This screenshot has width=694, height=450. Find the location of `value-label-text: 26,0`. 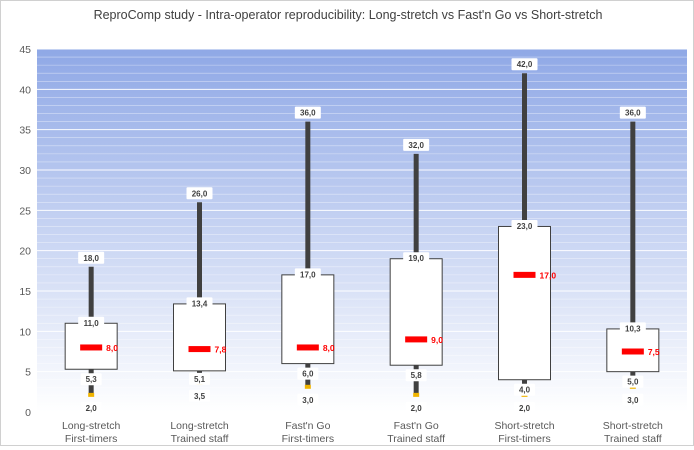

value-label-text: 26,0 is located at coordinates (200, 193).